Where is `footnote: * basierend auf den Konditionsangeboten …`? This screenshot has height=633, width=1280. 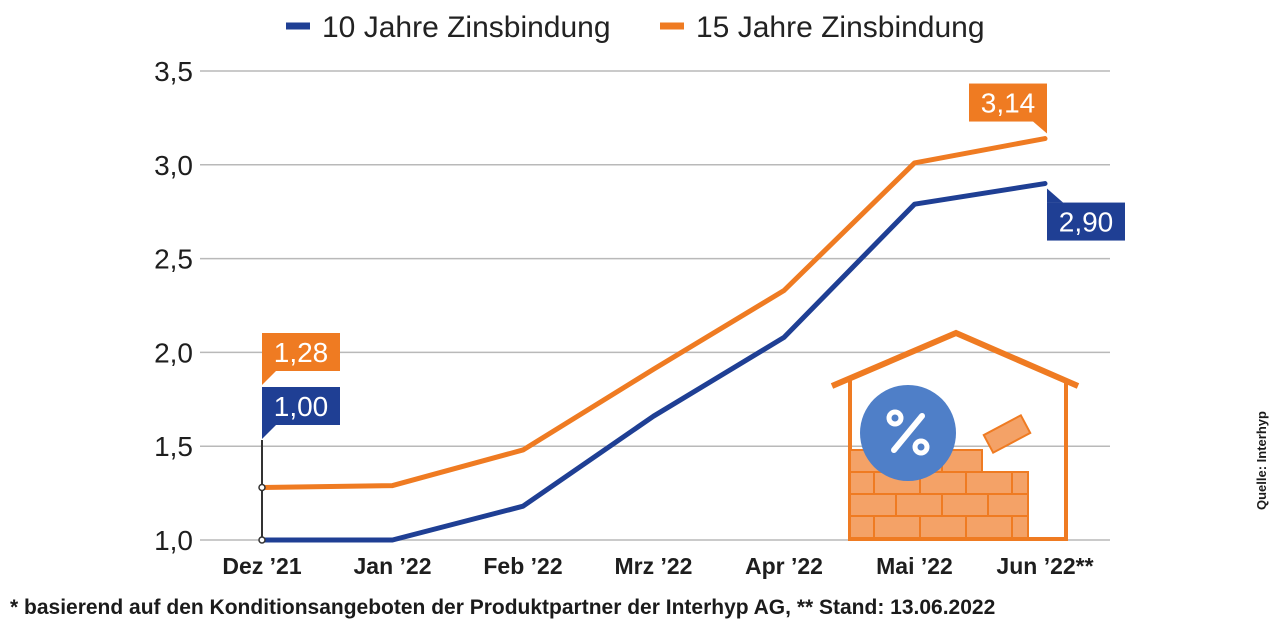 footnote: * basierend auf den Konditionsangeboten … is located at coordinates (503, 607).